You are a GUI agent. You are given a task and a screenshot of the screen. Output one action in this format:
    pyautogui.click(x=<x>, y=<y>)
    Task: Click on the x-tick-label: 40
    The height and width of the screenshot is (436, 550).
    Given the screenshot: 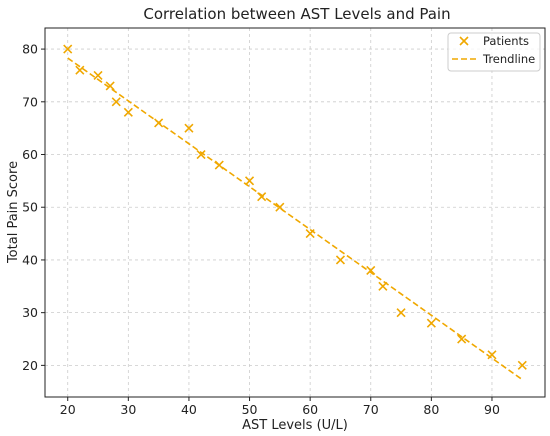 What is the action you would take?
    pyautogui.click(x=189, y=409)
    